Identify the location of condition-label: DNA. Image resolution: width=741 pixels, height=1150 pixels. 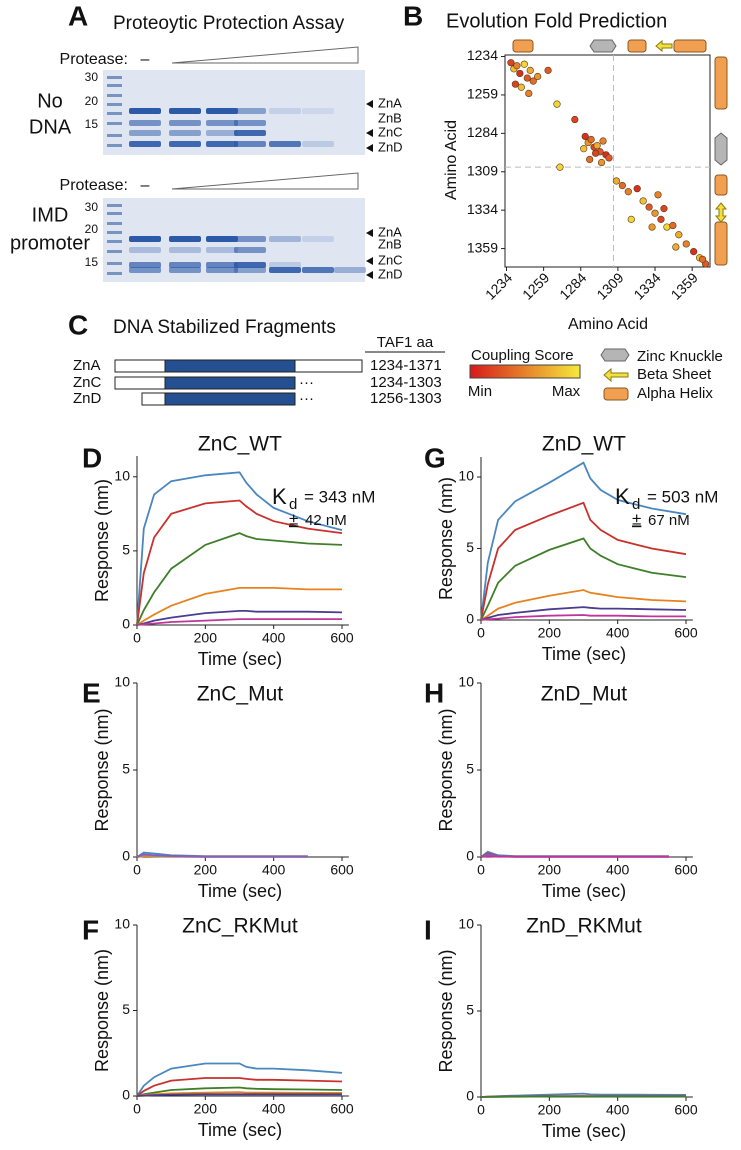
(50, 127).